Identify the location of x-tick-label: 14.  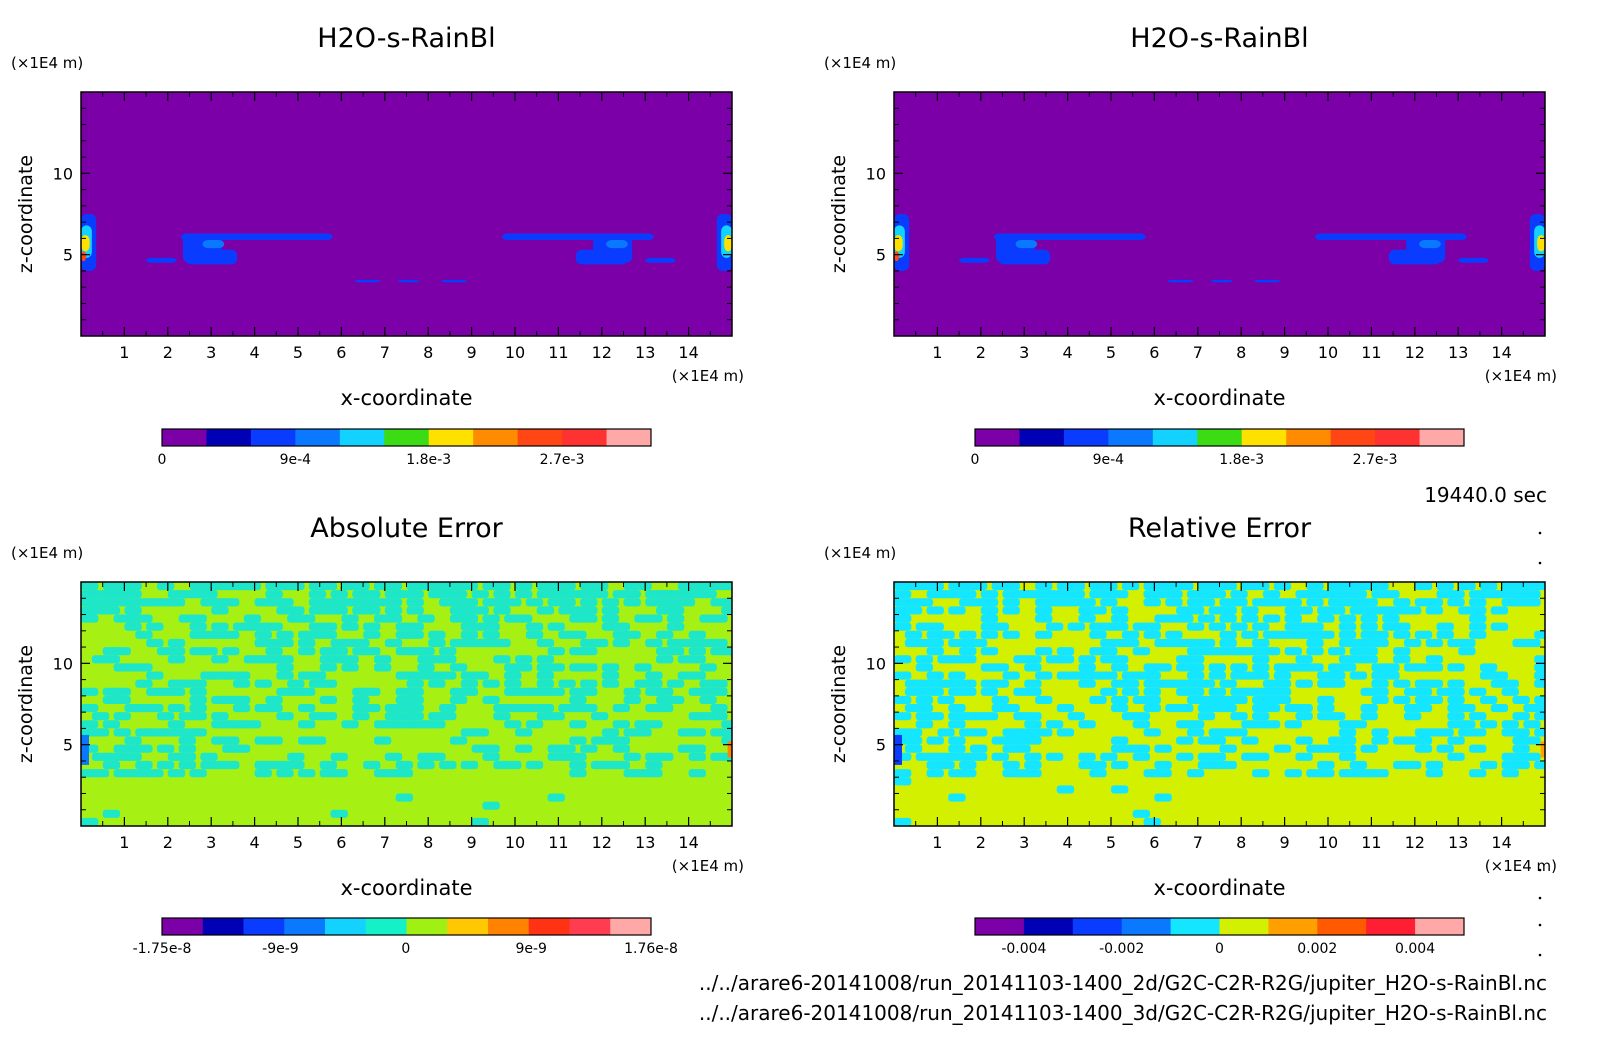
(688, 352).